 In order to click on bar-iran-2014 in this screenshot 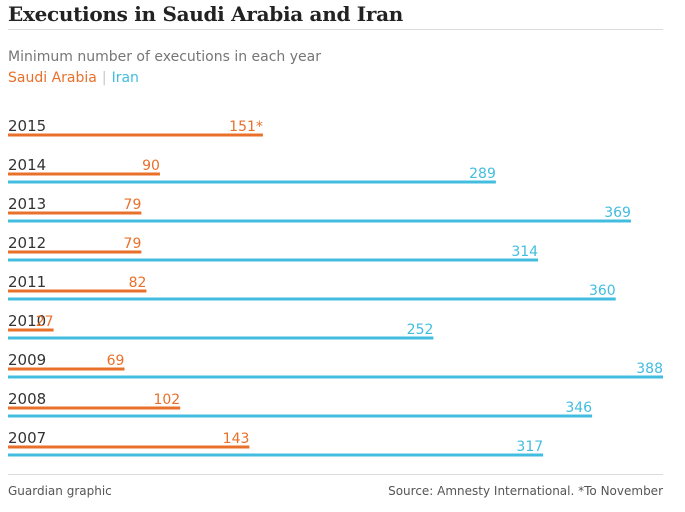, I will do `click(252, 182)`.